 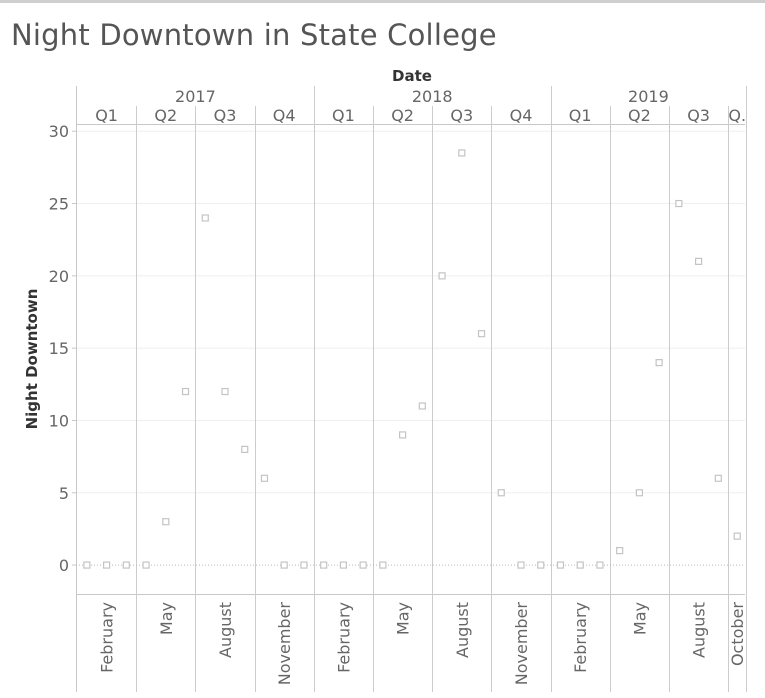 What do you see at coordinates (32, 359) in the screenshot?
I see `y-axis-title: Night Downtown` at bounding box center [32, 359].